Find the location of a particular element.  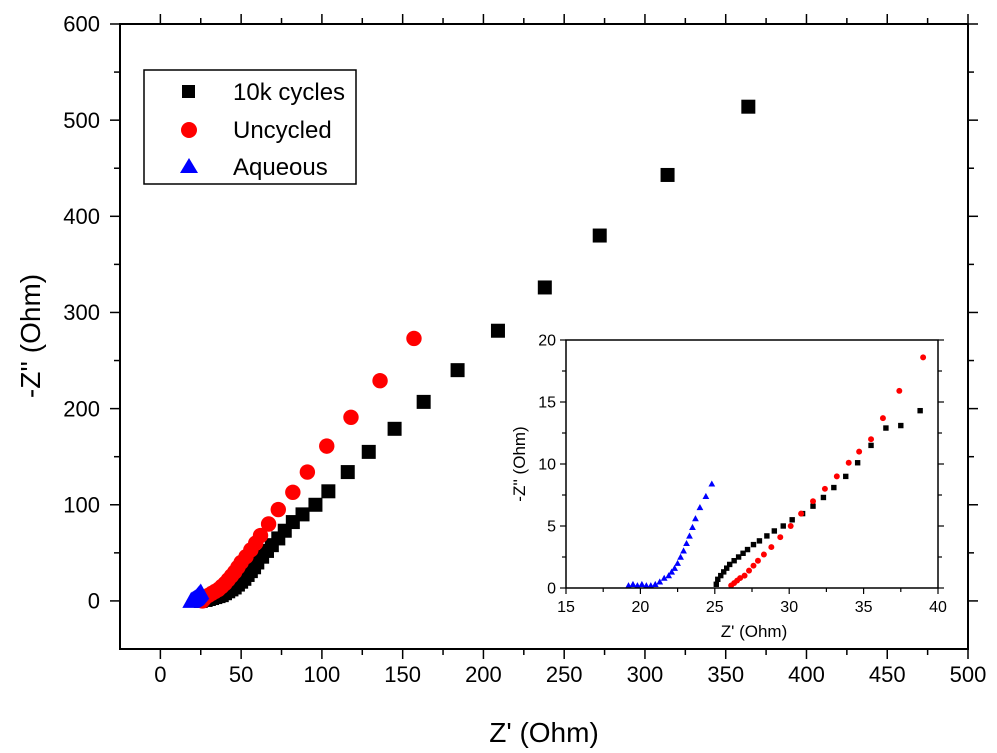

inset-x-tick-label: 35 is located at coordinates (864, 607).